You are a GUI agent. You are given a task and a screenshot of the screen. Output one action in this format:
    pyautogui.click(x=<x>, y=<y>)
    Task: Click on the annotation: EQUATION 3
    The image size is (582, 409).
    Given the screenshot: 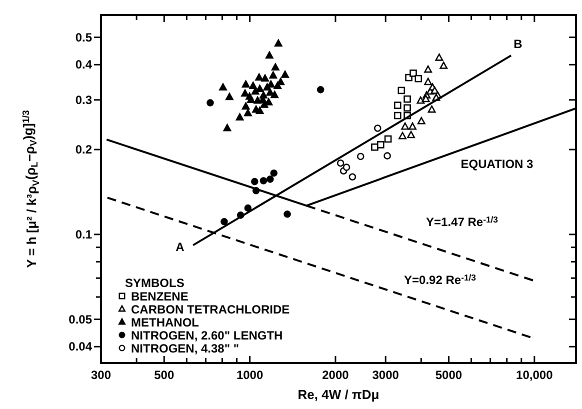 What is the action you would take?
    pyautogui.click(x=497, y=164)
    